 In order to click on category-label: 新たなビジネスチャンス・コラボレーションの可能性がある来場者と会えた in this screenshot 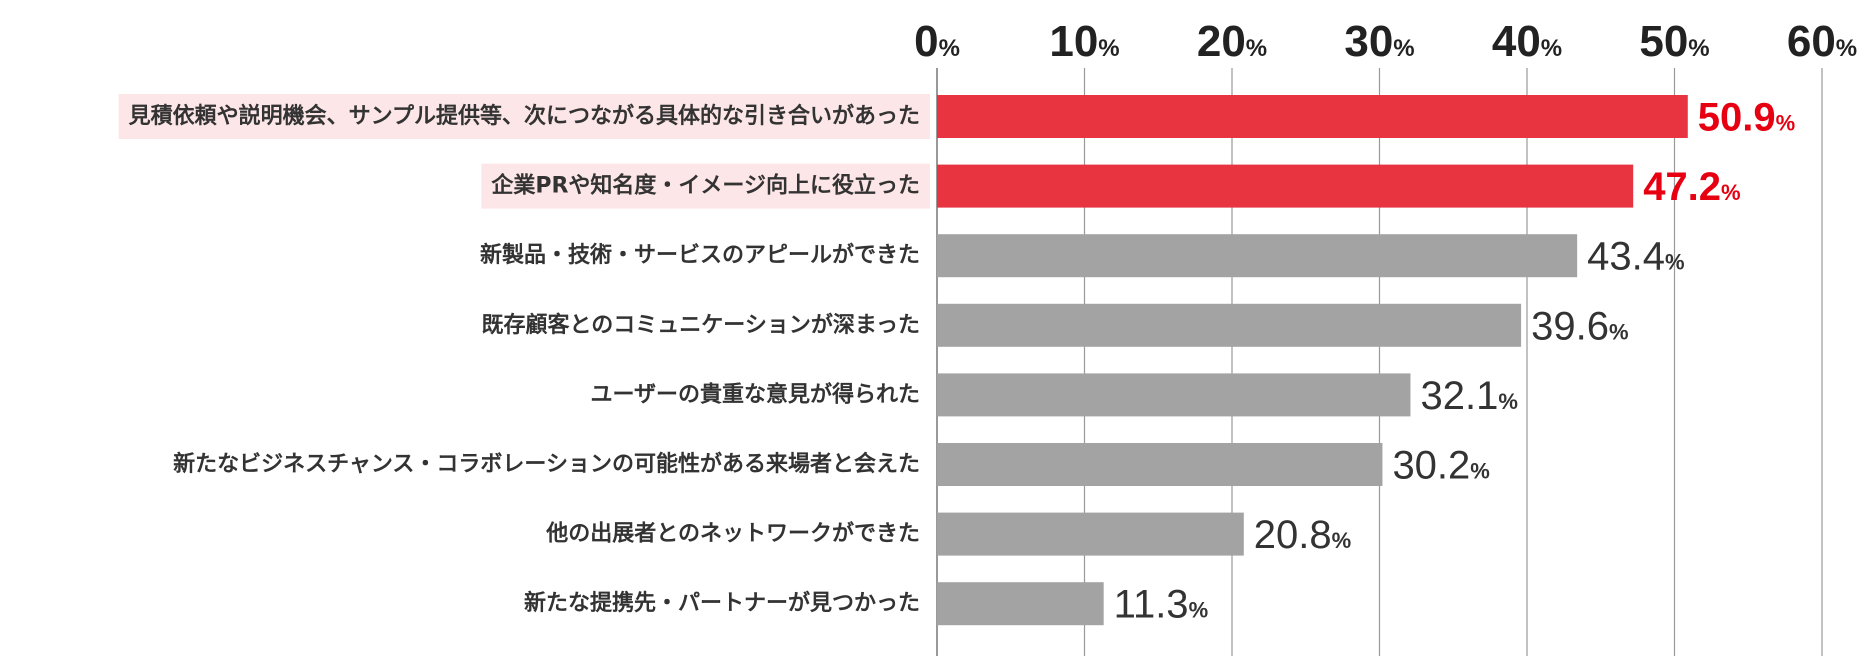, I will do `click(546, 464)`.